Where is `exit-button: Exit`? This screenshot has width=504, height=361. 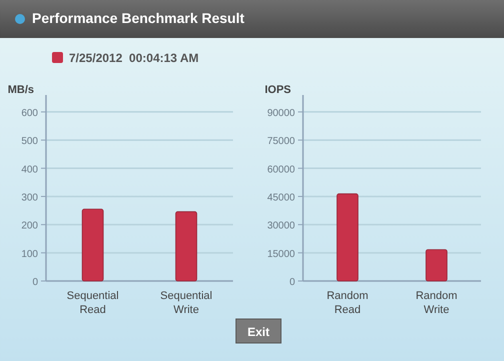
exit-button: Exit is located at coordinates (259, 331).